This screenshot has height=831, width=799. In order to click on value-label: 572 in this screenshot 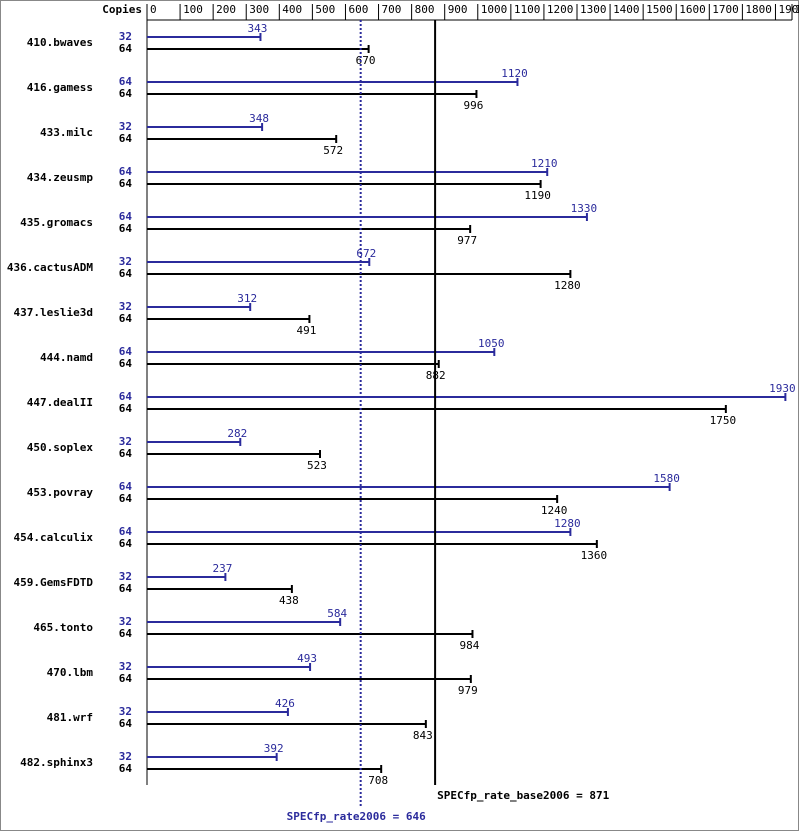, I will do `click(333, 150)`.